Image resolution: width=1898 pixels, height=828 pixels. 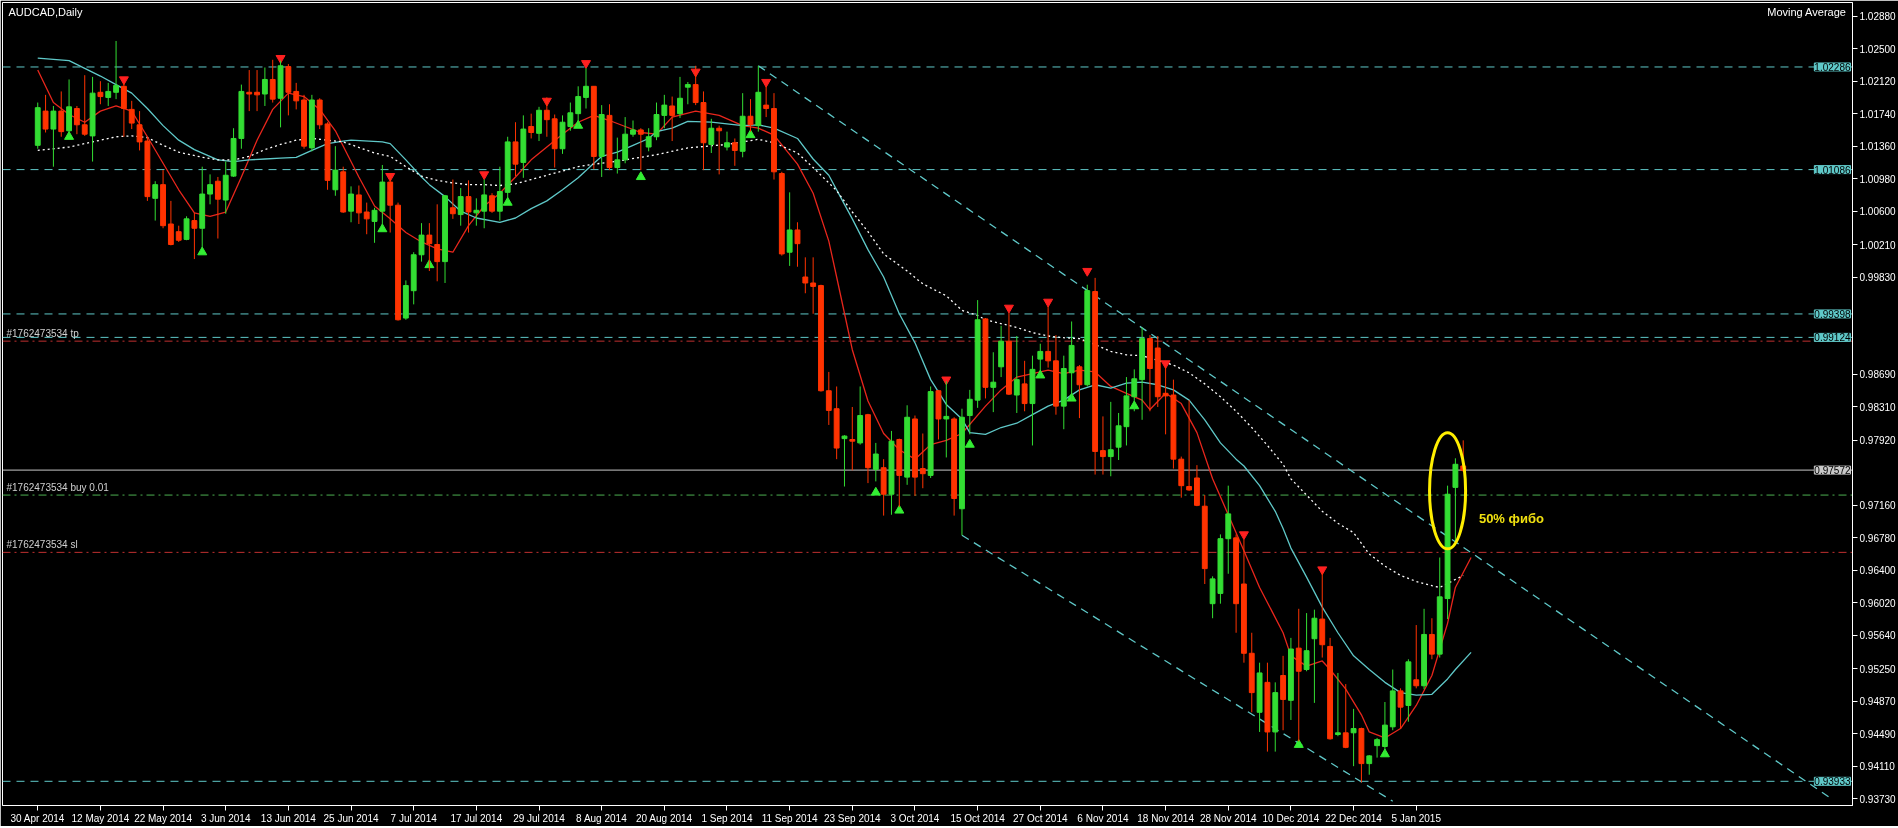 I want to click on y-tick-label: 0.95640, so click(x=1878, y=636).